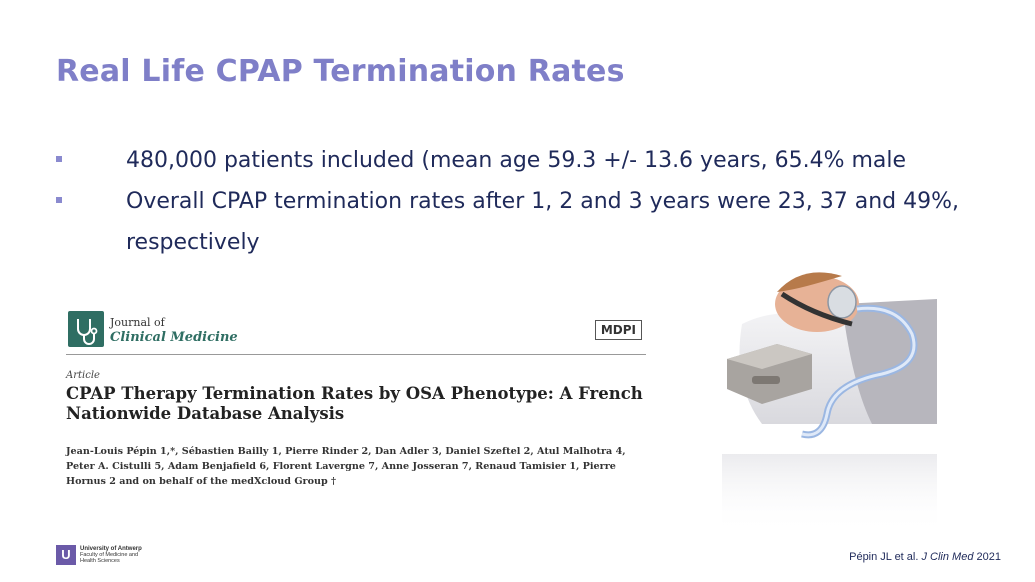 This screenshot has width=1035, height=582. Describe the element at coordinates (86, 329) in the screenshot. I see `stethoscope-icon` at that location.